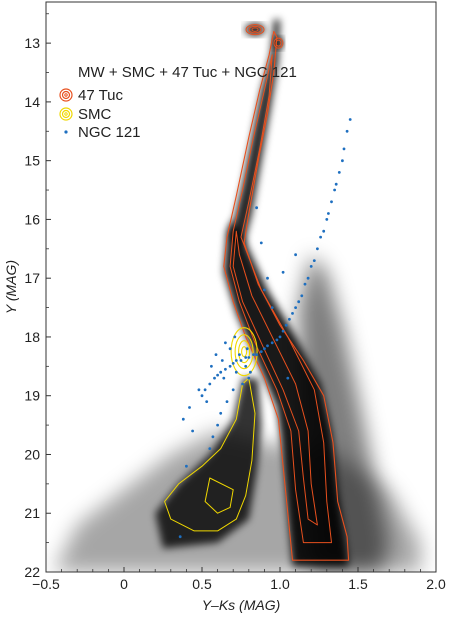 This screenshot has height=618, width=451. Describe the element at coordinates (37, 296) in the screenshot. I see `y-axis: 13 14 15 16 17 18 19 20 21 22` at that location.